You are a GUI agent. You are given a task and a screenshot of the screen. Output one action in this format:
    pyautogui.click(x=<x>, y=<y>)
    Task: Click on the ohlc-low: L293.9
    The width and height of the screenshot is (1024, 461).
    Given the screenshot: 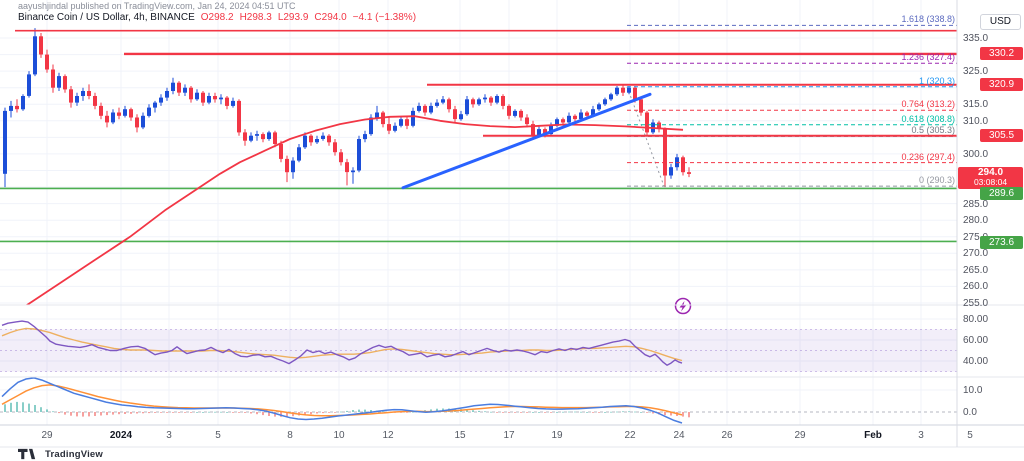 What is the action you would take?
    pyautogui.click(x=293, y=17)
    